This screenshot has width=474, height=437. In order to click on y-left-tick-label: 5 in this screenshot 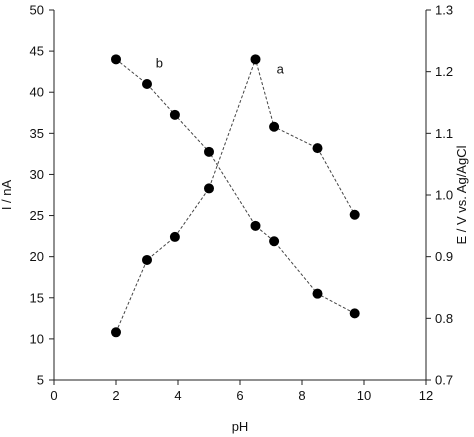, I will do `click(40, 380)`.